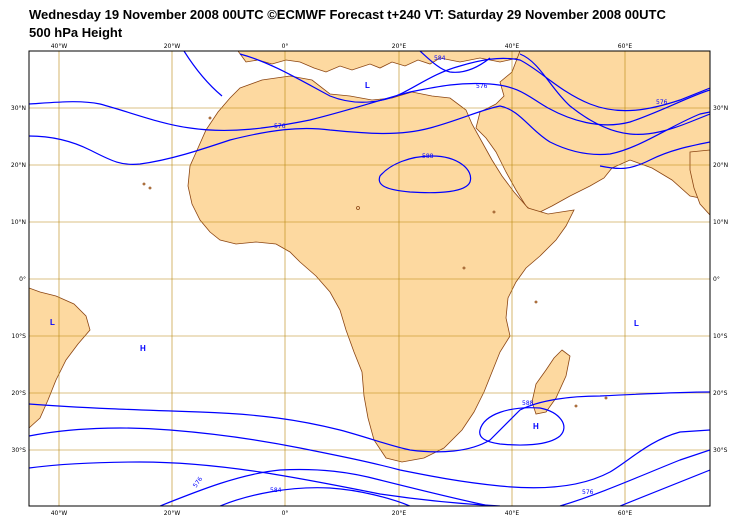 The width and height of the screenshot is (739, 525). What do you see at coordinates (19, 450) in the screenshot?
I see `lat-label-left: 30°S` at bounding box center [19, 450].